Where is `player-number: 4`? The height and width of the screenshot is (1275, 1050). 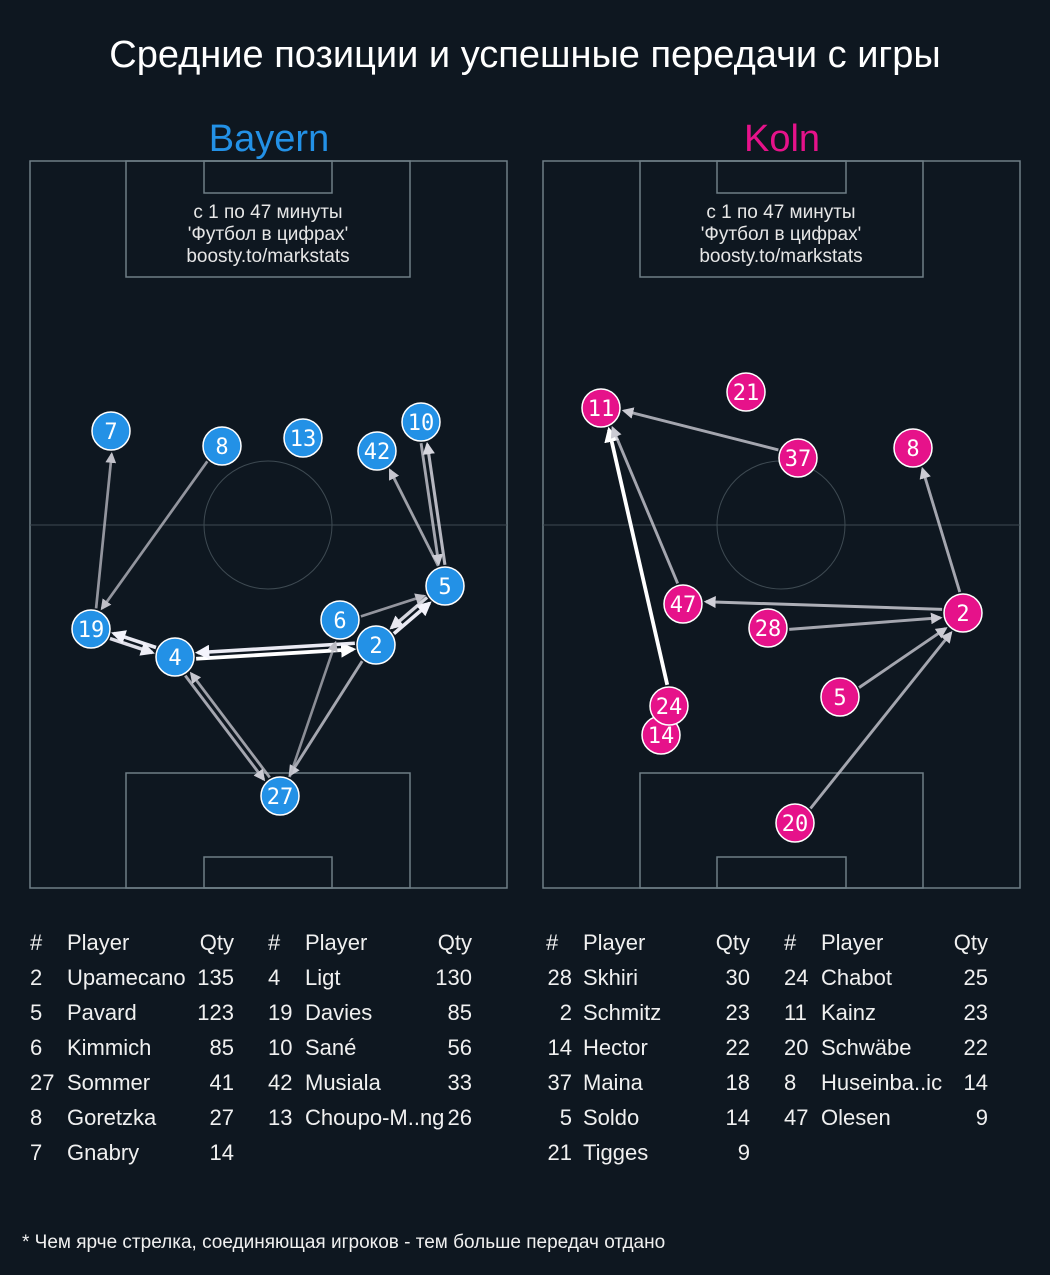 player-number: 4 is located at coordinates (174, 658).